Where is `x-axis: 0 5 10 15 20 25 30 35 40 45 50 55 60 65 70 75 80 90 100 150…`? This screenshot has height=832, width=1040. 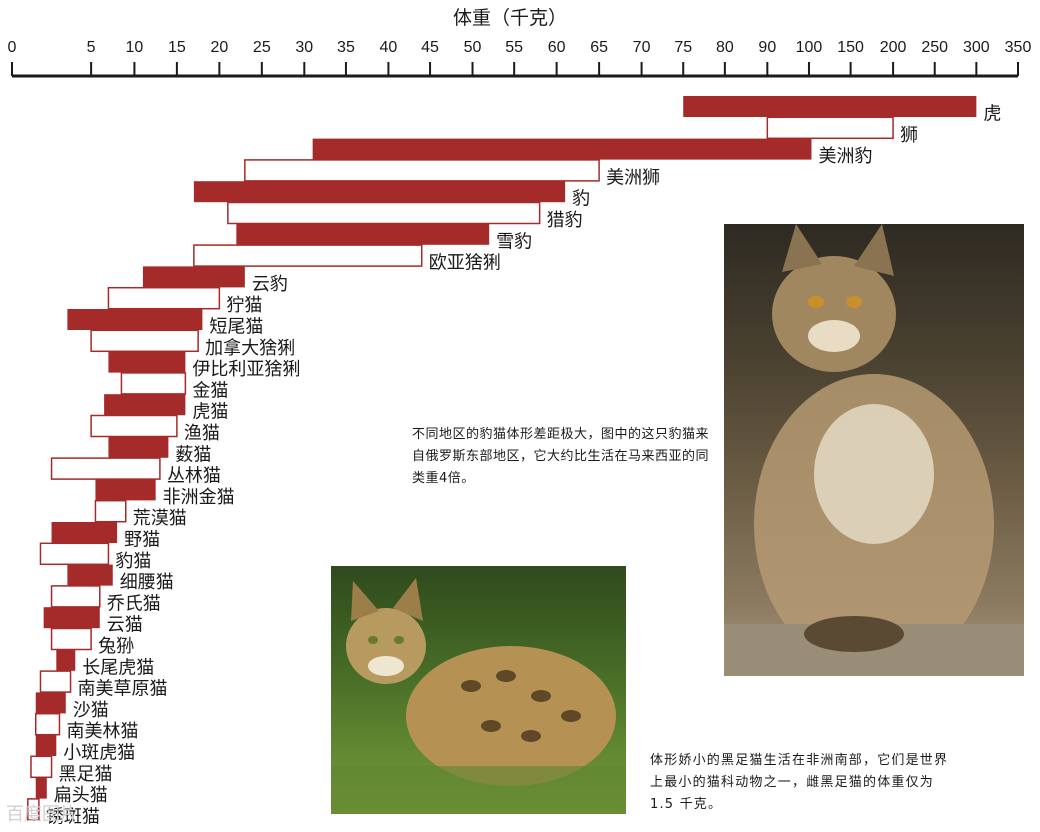 x-axis: 0 5 10 15 20 25 30 35 40 45 50 55 60 65 70 75 80 90 100 150… is located at coordinates (520, 58).